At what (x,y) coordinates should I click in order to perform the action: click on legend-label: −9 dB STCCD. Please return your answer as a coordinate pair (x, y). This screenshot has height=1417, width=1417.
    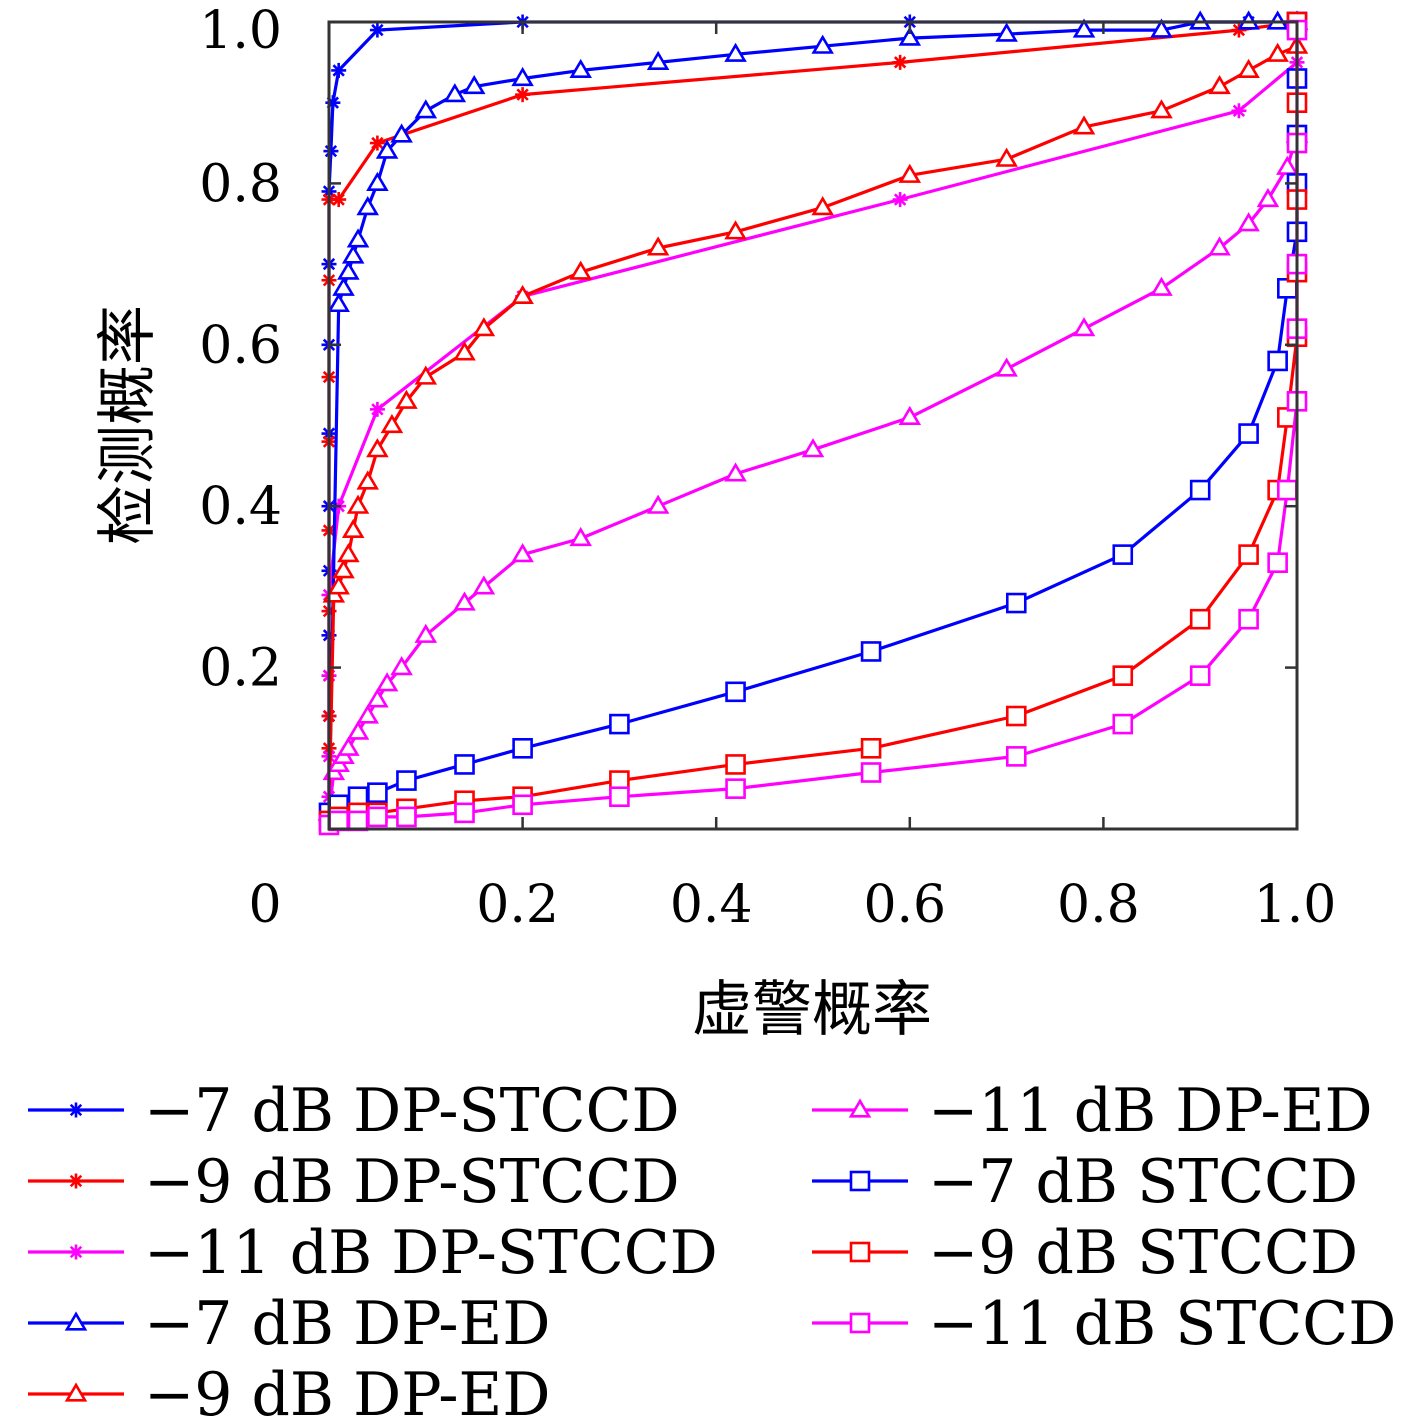
    Looking at the image, I should click on (1143, 1253).